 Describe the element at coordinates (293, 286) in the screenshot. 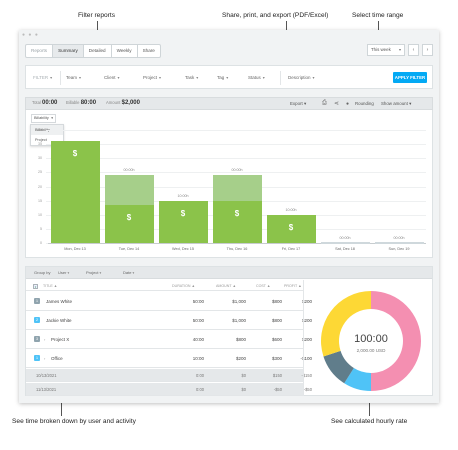

I see `th-profit: PROFIT ▲` at that location.